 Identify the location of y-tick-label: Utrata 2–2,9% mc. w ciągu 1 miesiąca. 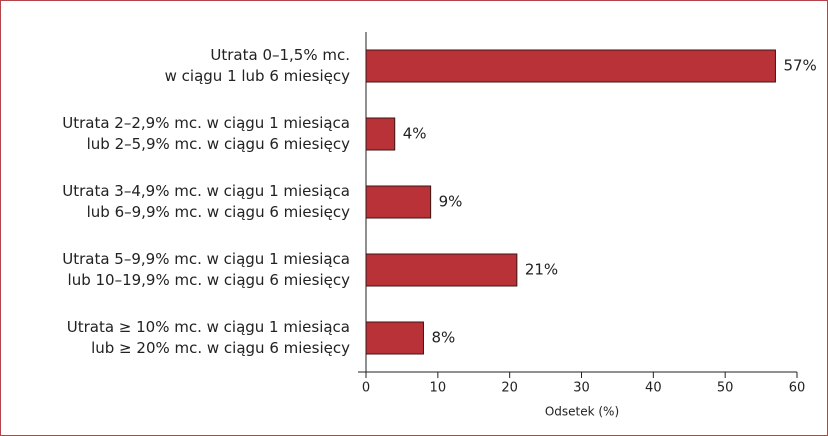
(206, 123).